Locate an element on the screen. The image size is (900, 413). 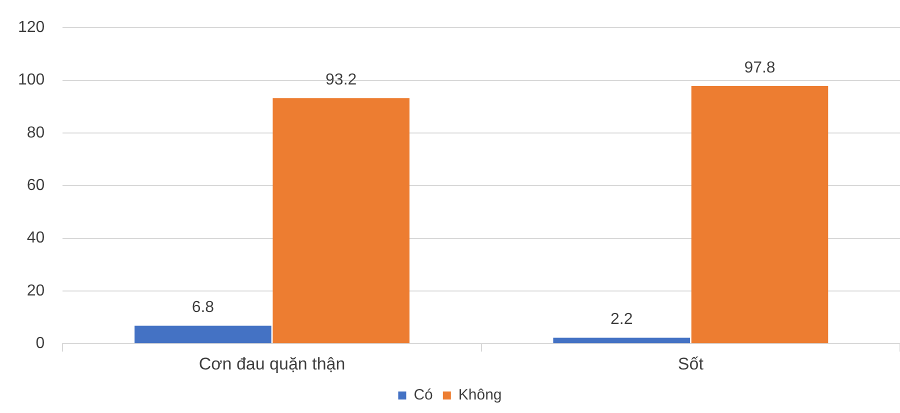
y-tick-label: 20 is located at coordinates (35, 291).